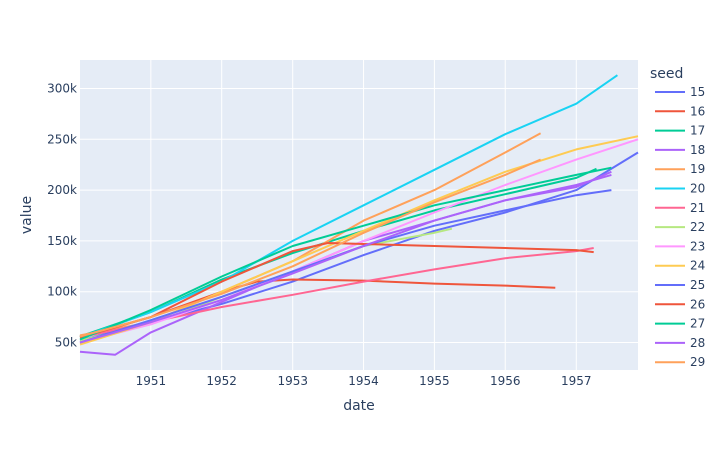  I want to click on legend-label-24: 24, so click(697, 266).